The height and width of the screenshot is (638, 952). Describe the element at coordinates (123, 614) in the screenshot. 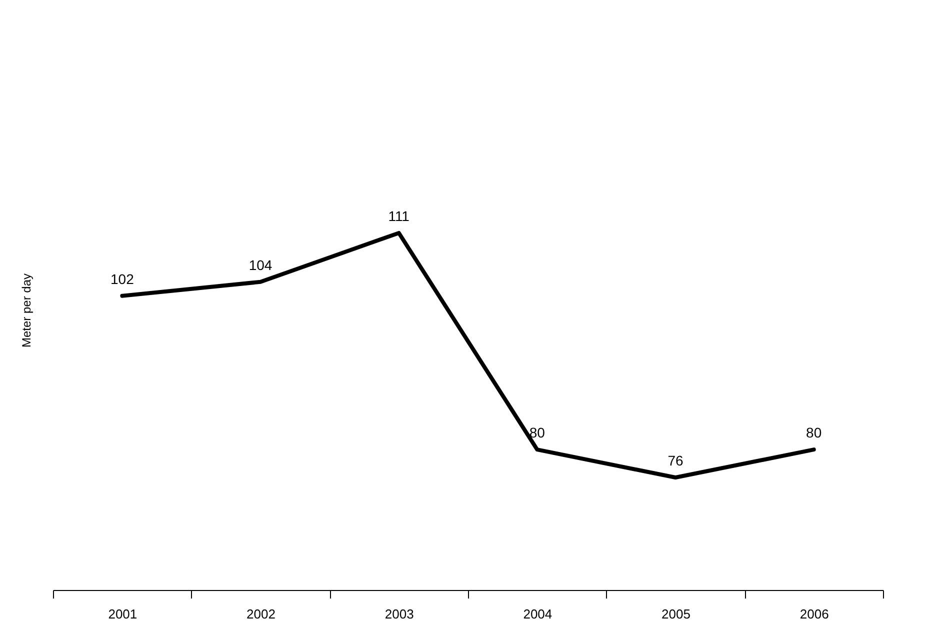

I see `x-tick-label: 2001` at that location.